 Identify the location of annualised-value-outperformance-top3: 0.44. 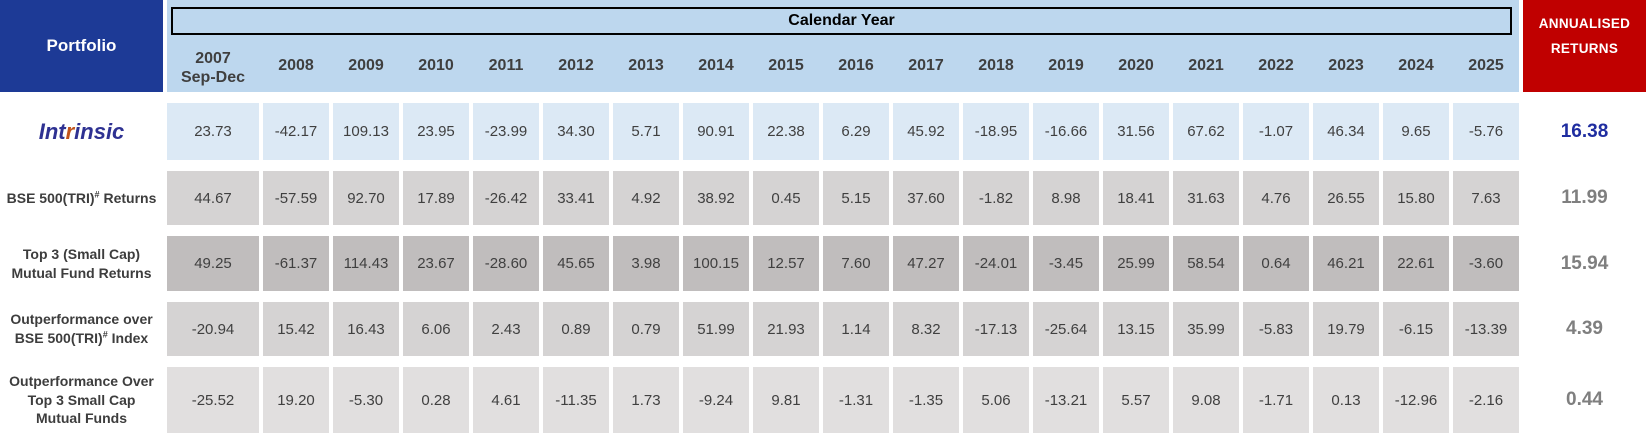
(1584, 400).